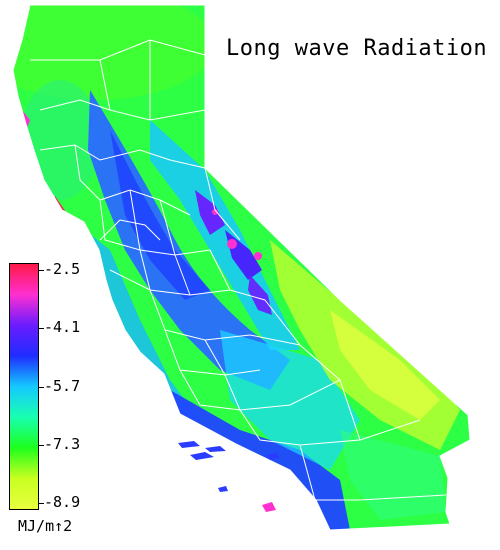 The height and width of the screenshot is (550, 500). I want to click on legend-tick-label: -7.3, so click(62, 443).